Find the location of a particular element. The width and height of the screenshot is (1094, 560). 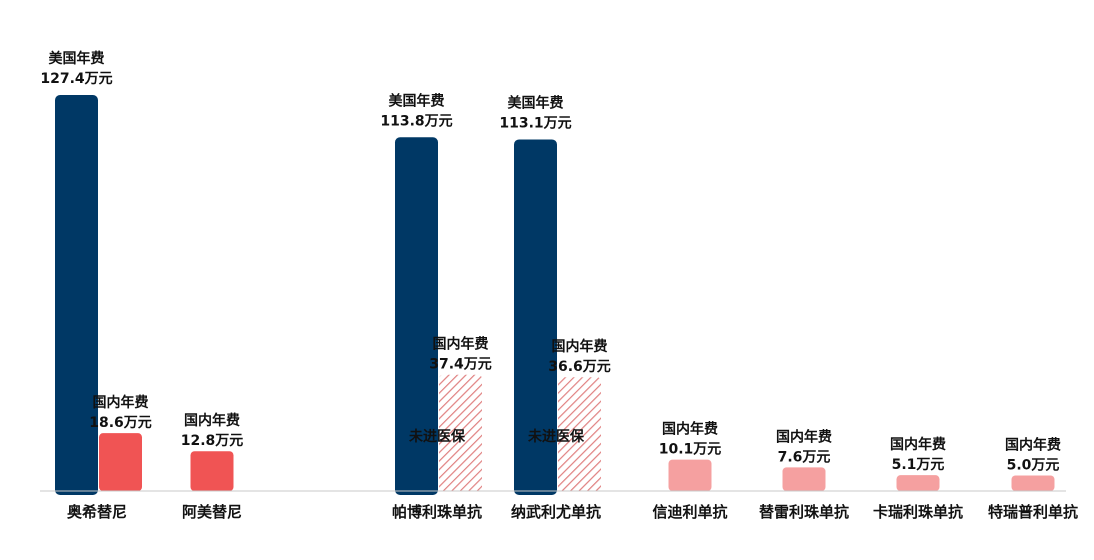

data-label-cn-title-4: 国内年费 is located at coordinates (690, 429).